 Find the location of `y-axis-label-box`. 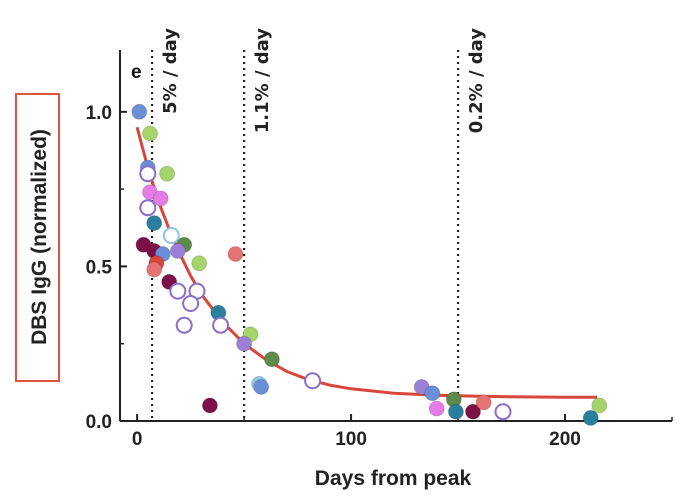

y-axis-label-box is located at coordinates (37, 237).